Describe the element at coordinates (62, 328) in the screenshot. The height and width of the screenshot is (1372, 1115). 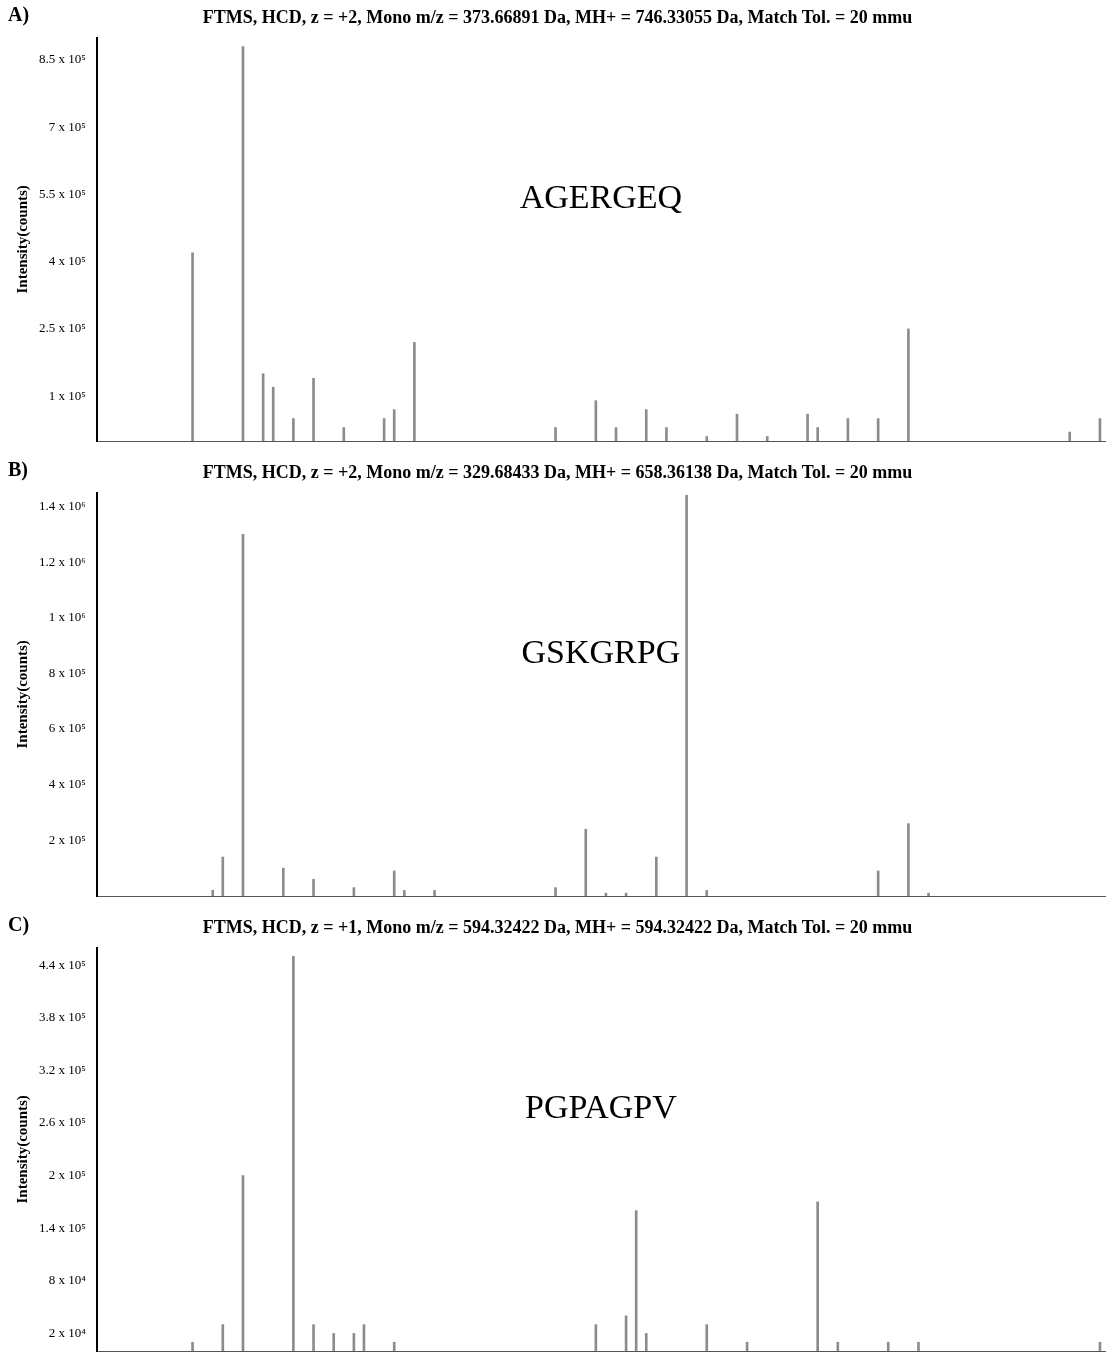
I see `y-tick-label: 2.5 x 10⁵` at that location.